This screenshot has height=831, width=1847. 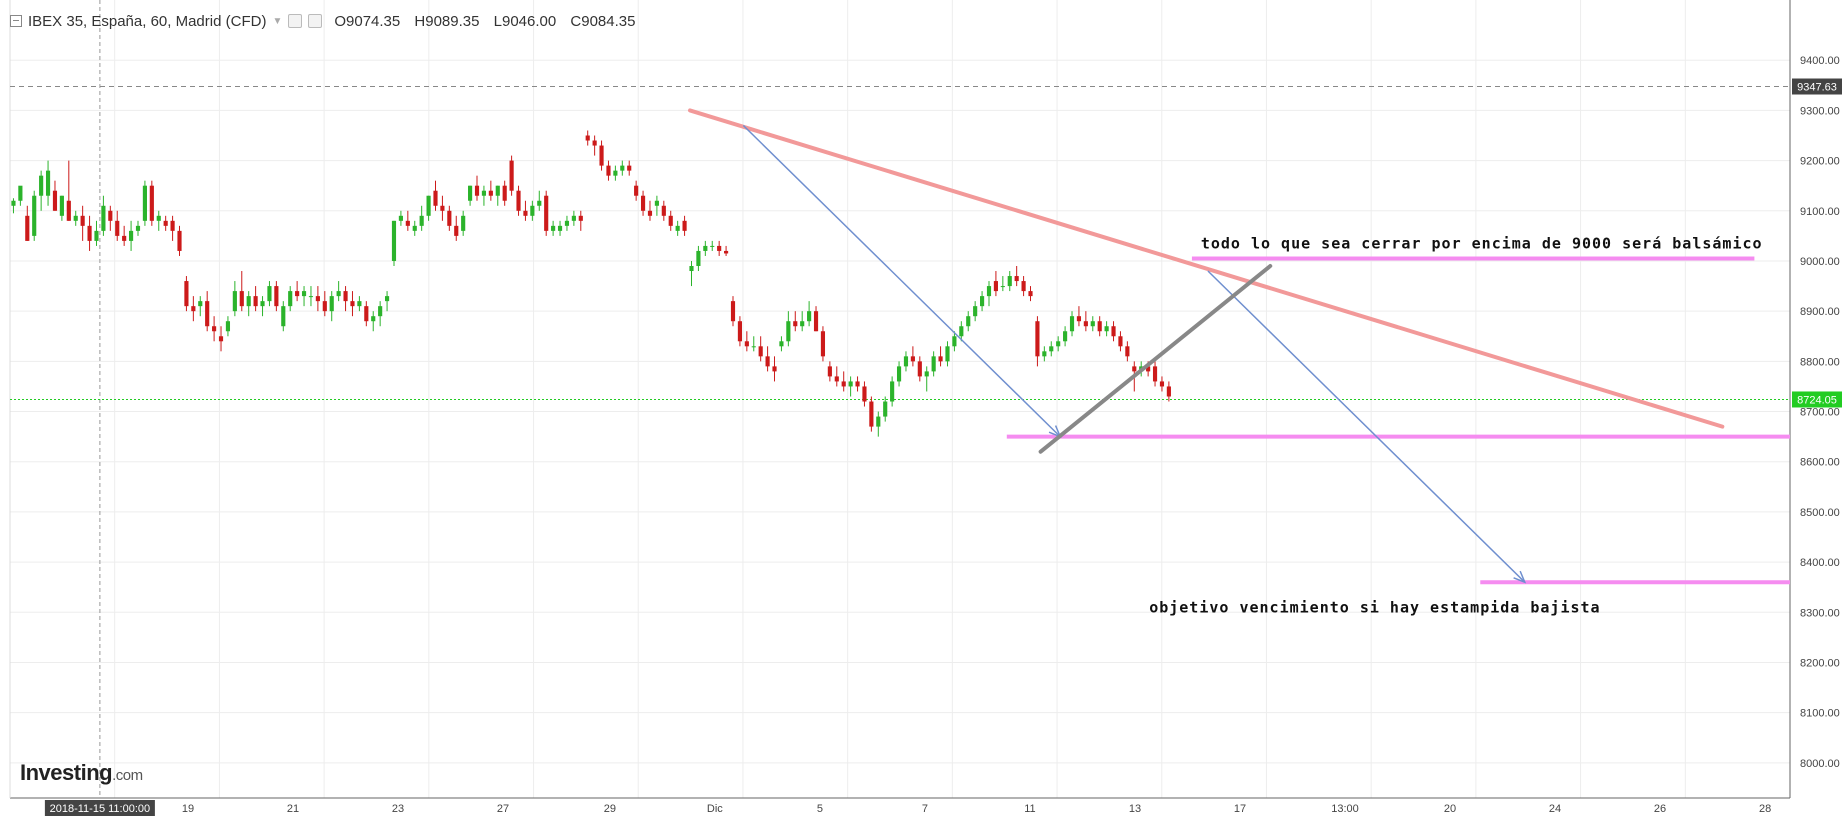 What do you see at coordinates (1820, 513) in the screenshot?
I see `y-tick-label: 8500.00` at bounding box center [1820, 513].